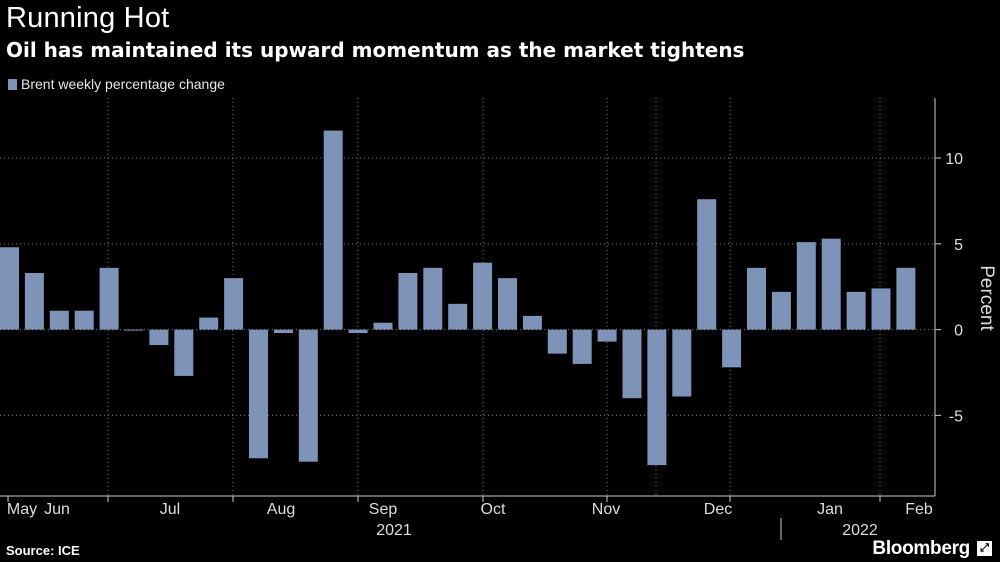 This screenshot has width=1000, height=562. I want to click on bloomberg-logo: Bloomberg, so click(921, 548).